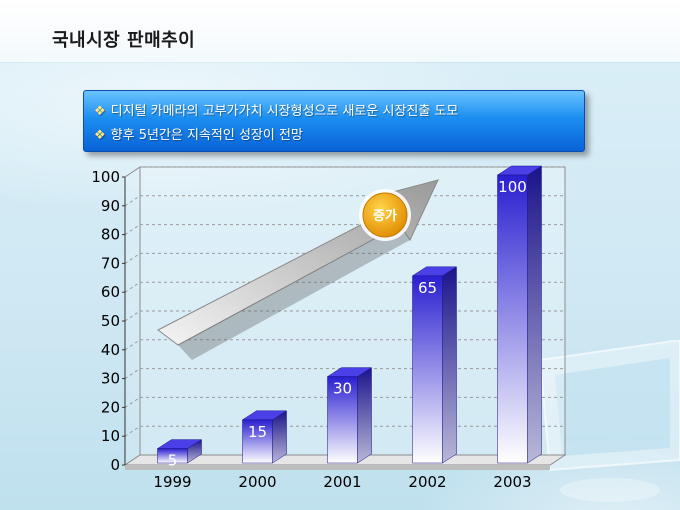 This screenshot has width=680, height=510. I want to click on info-line-2: ❖ 향후 5년간은 지속적인 성장이 전망, so click(198, 133).